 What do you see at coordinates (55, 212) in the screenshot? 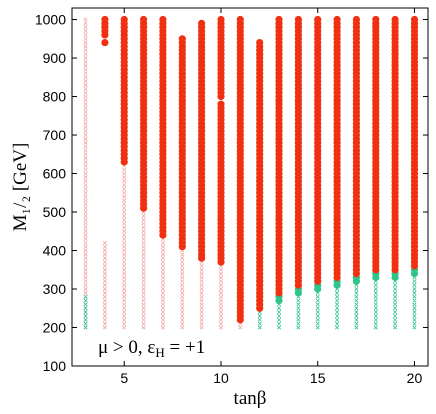
I see `y-tick-label: 500` at bounding box center [55, 212].